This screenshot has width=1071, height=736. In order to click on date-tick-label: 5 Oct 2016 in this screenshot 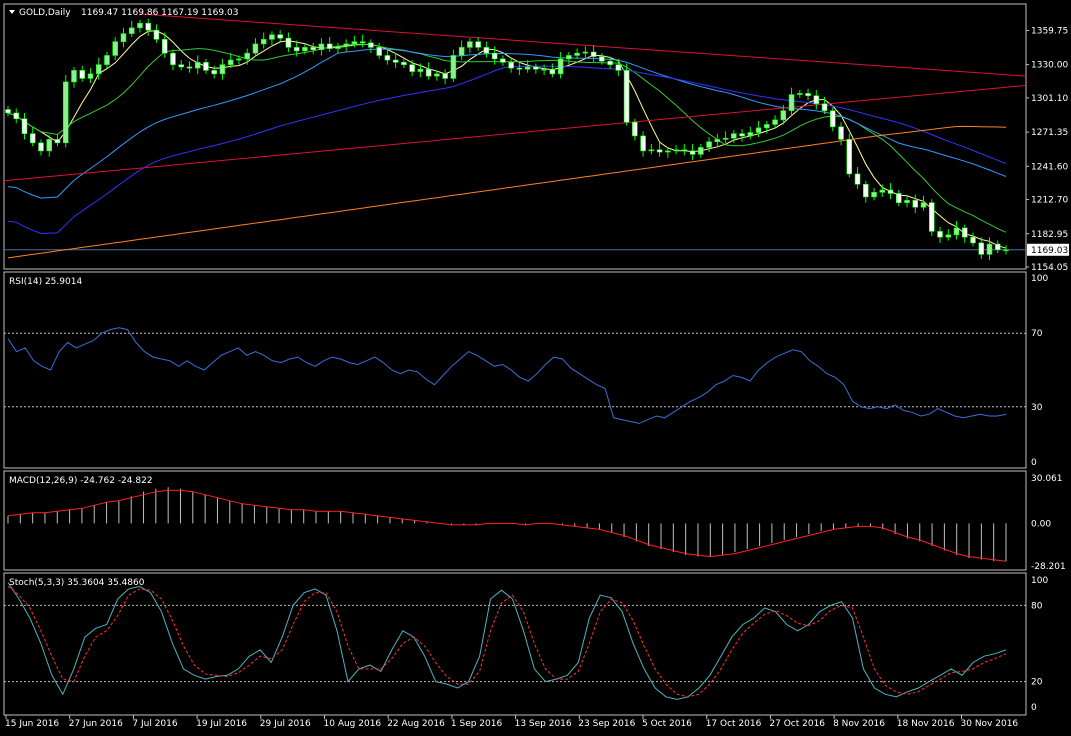, I will do `click(667, 724)`.